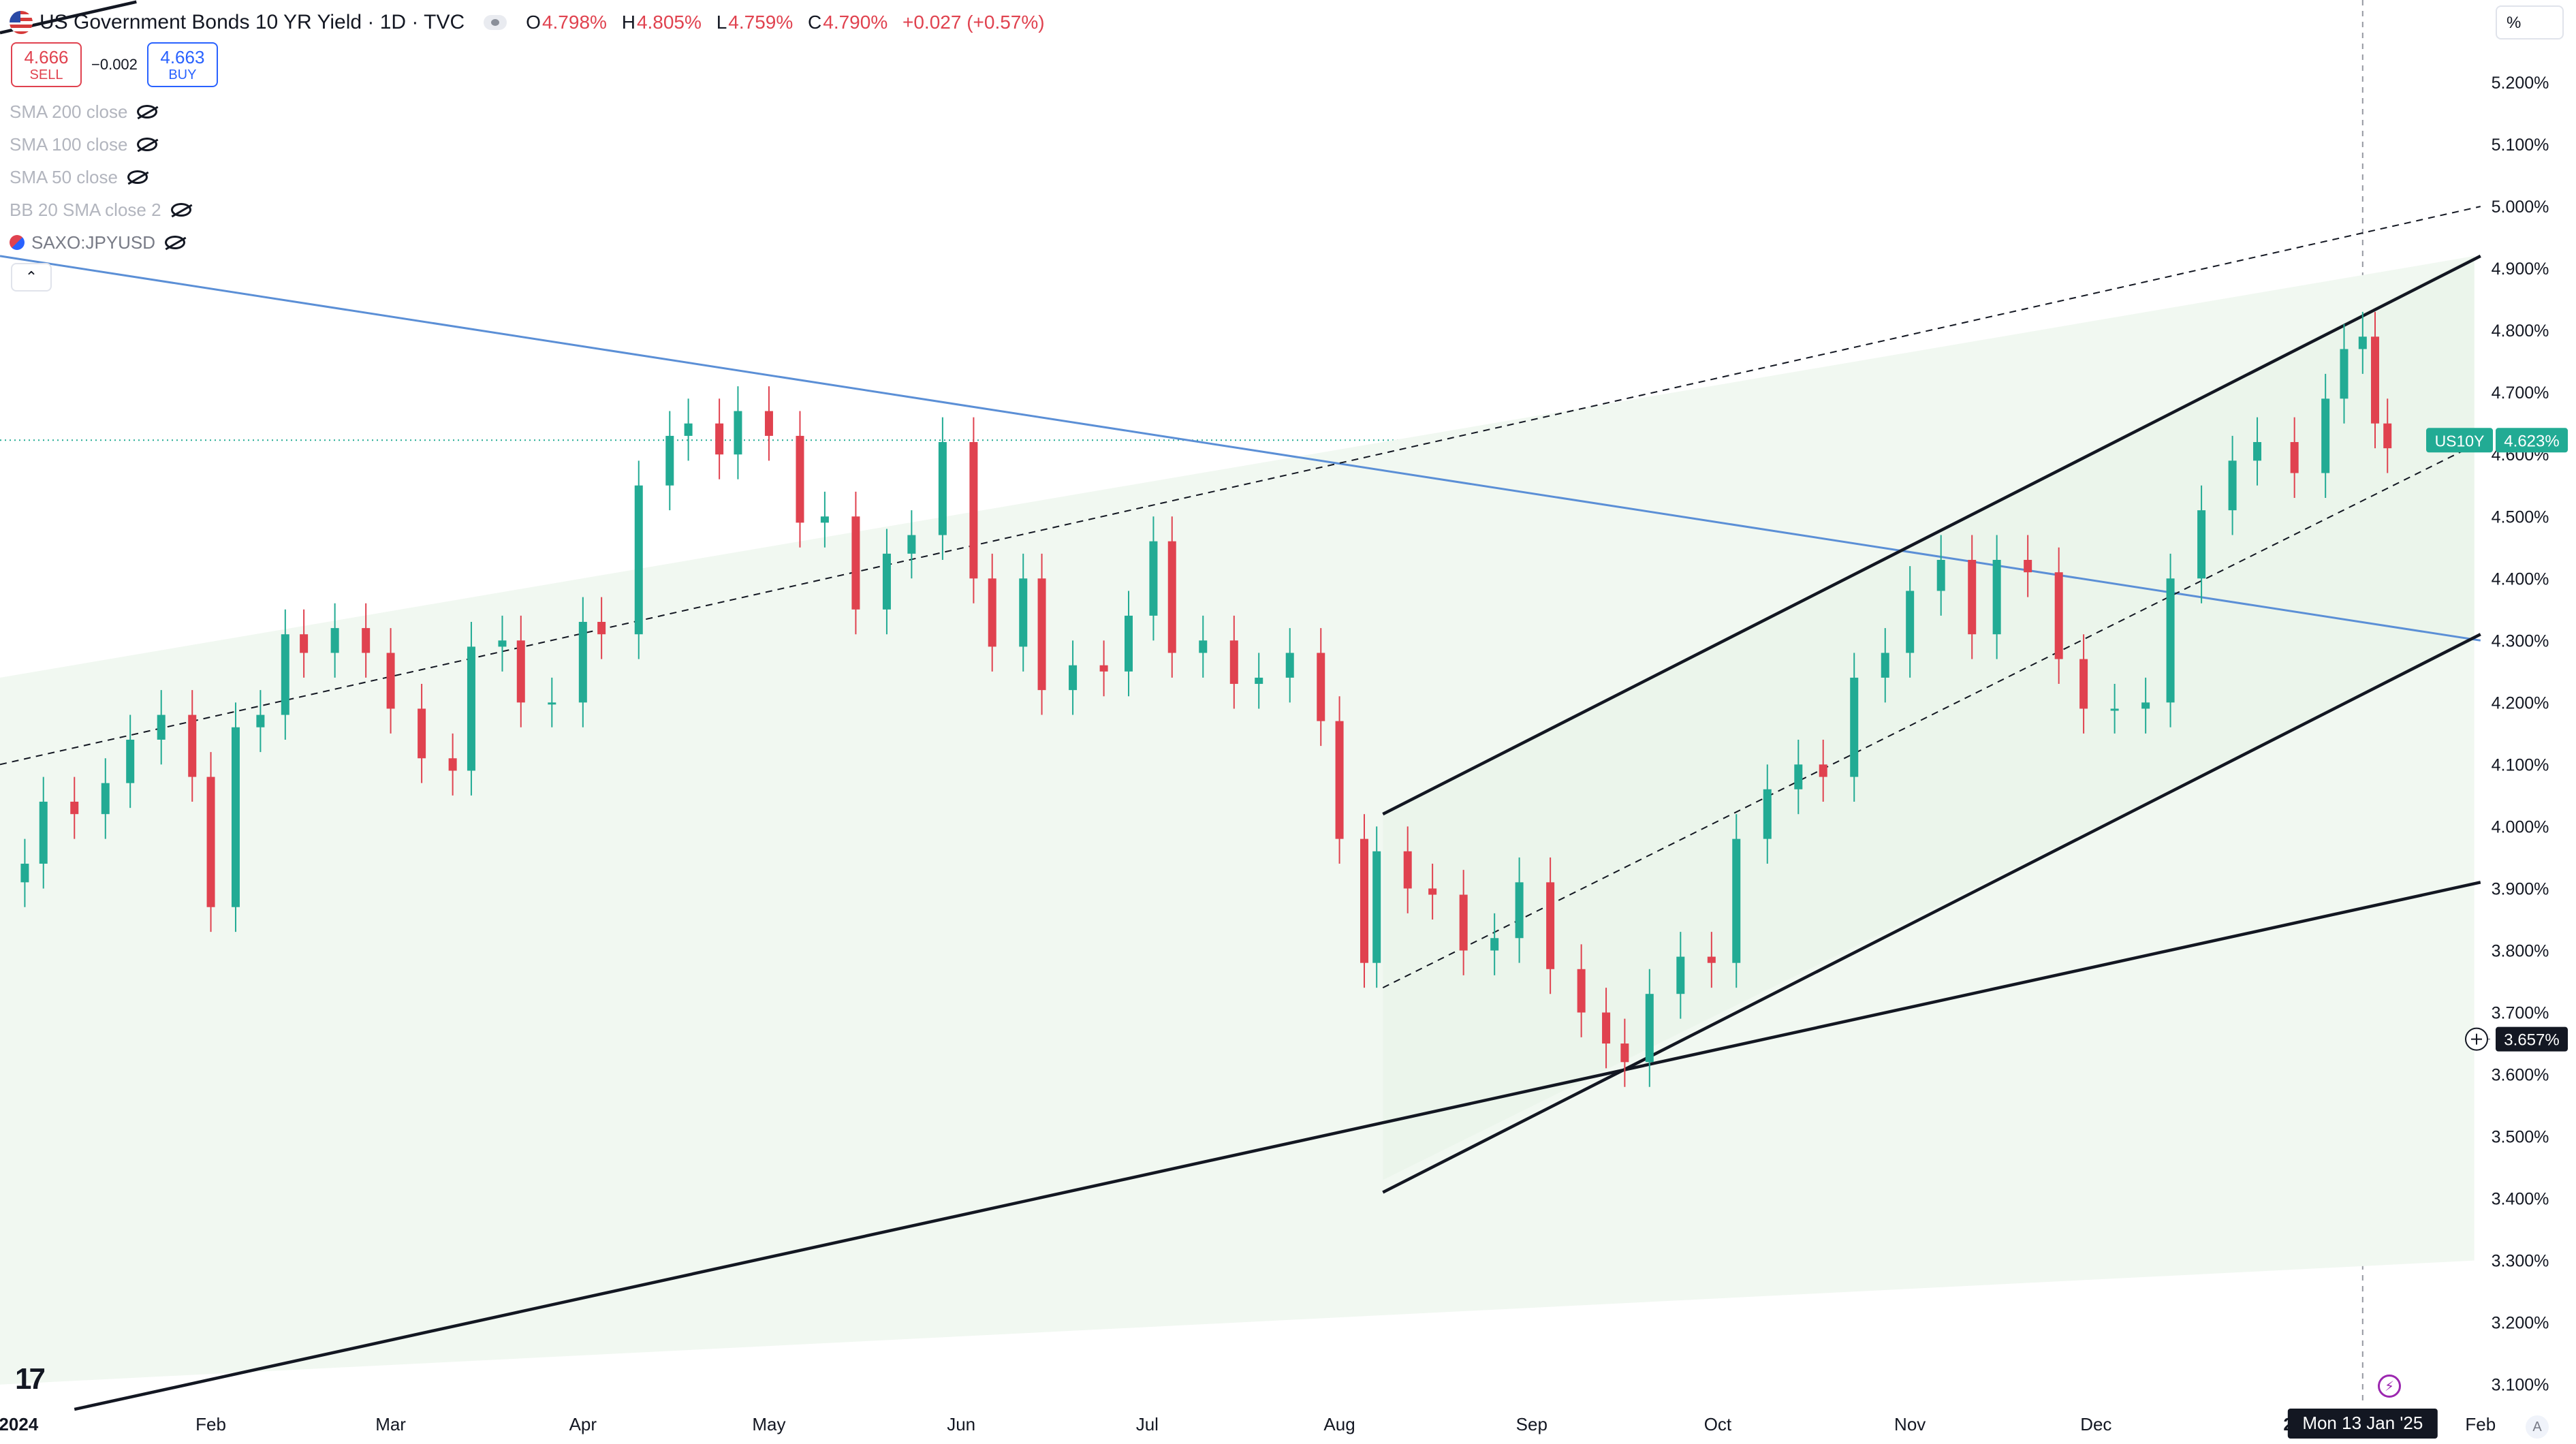  Describe the element at coordinates (768, 1424) in the screenshot. I see `x-tick-label: May` at that location.